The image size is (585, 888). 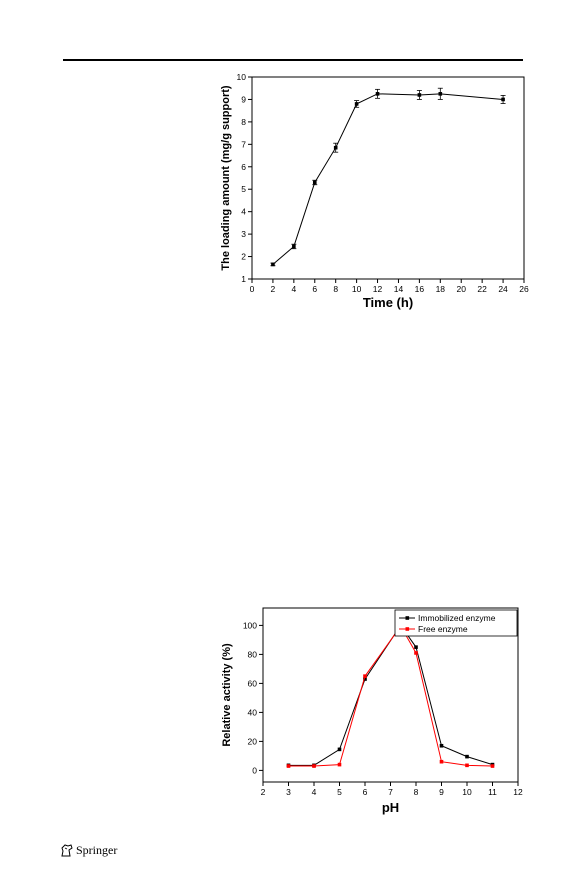 I want to click on y-axis-label: Relative activity (%), so click(x=227, y=695).